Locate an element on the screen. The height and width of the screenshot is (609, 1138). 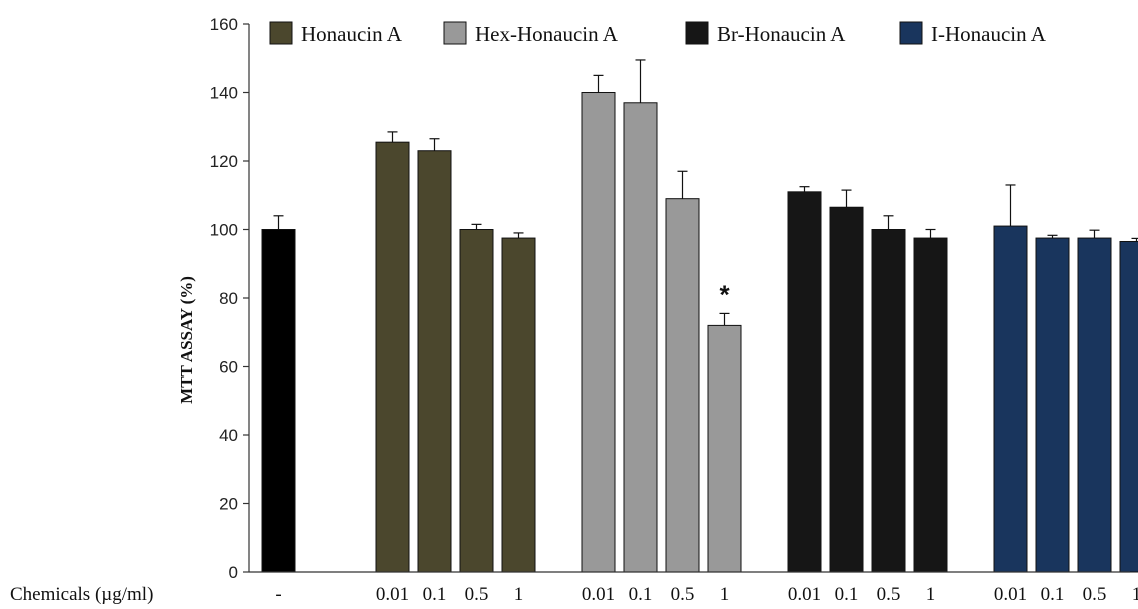
legend-label: Hex-Honaucin A is located at coordinates (547, 34).